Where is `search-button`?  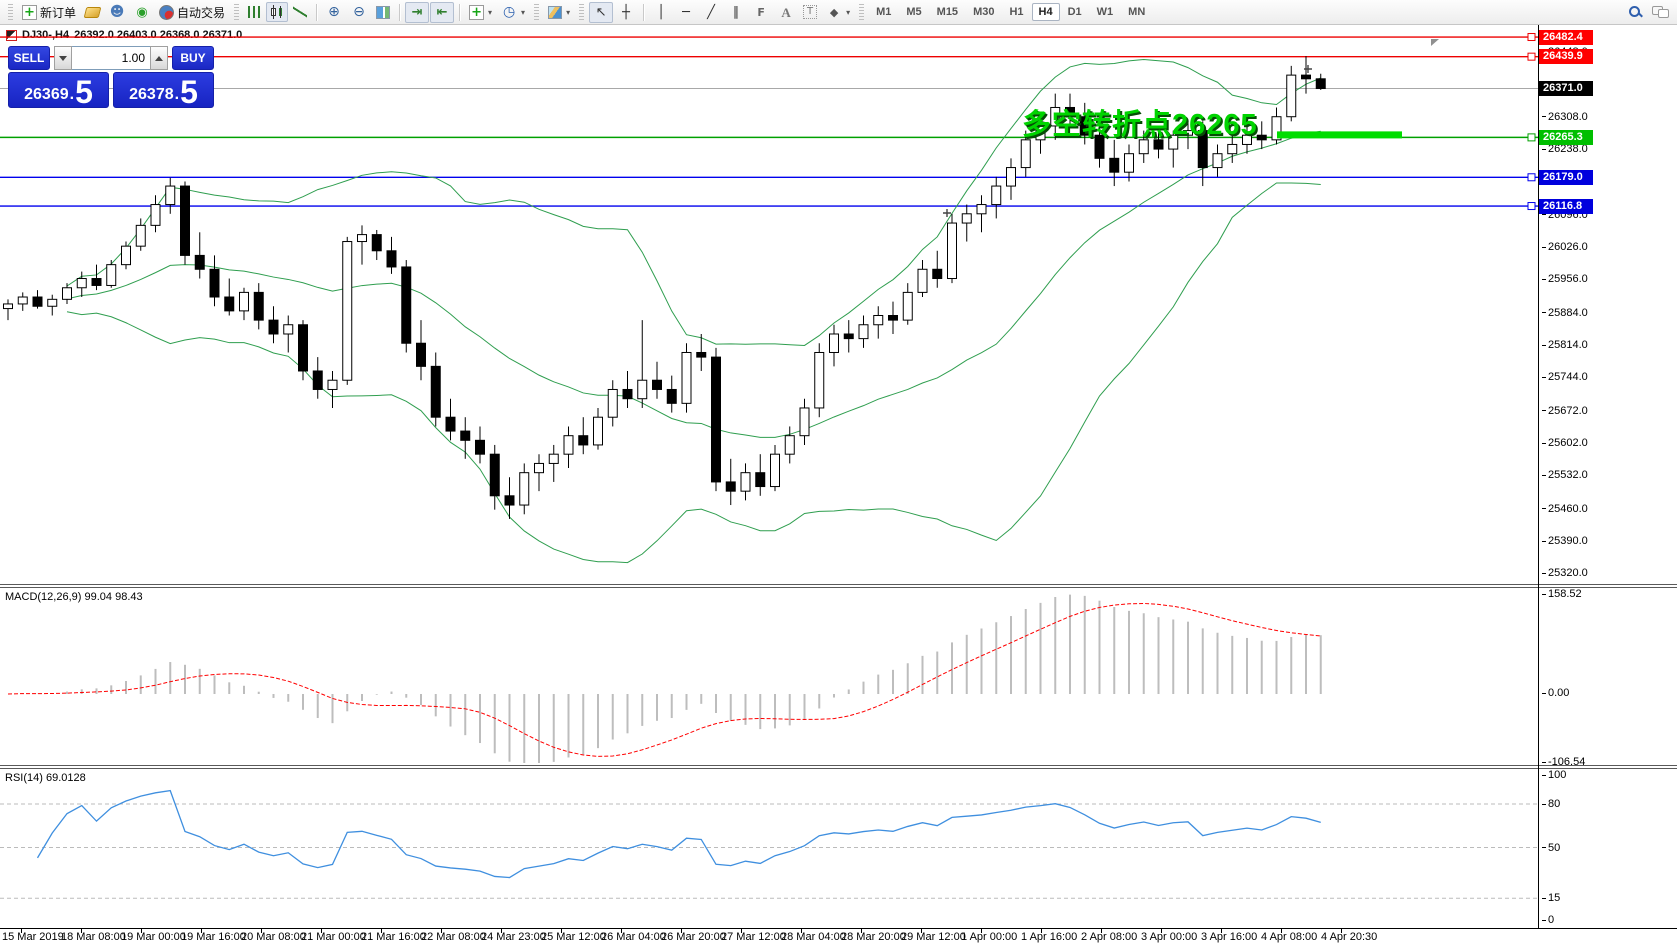 search-button is located at coordinates (1635, 12).